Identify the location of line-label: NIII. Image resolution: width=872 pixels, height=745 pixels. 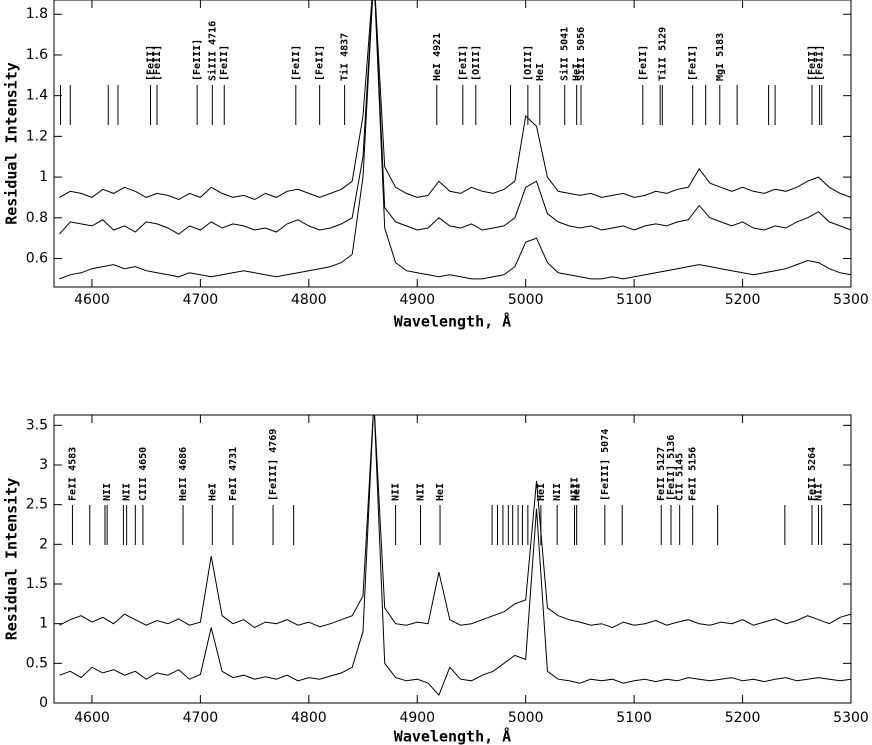
(574, 489).